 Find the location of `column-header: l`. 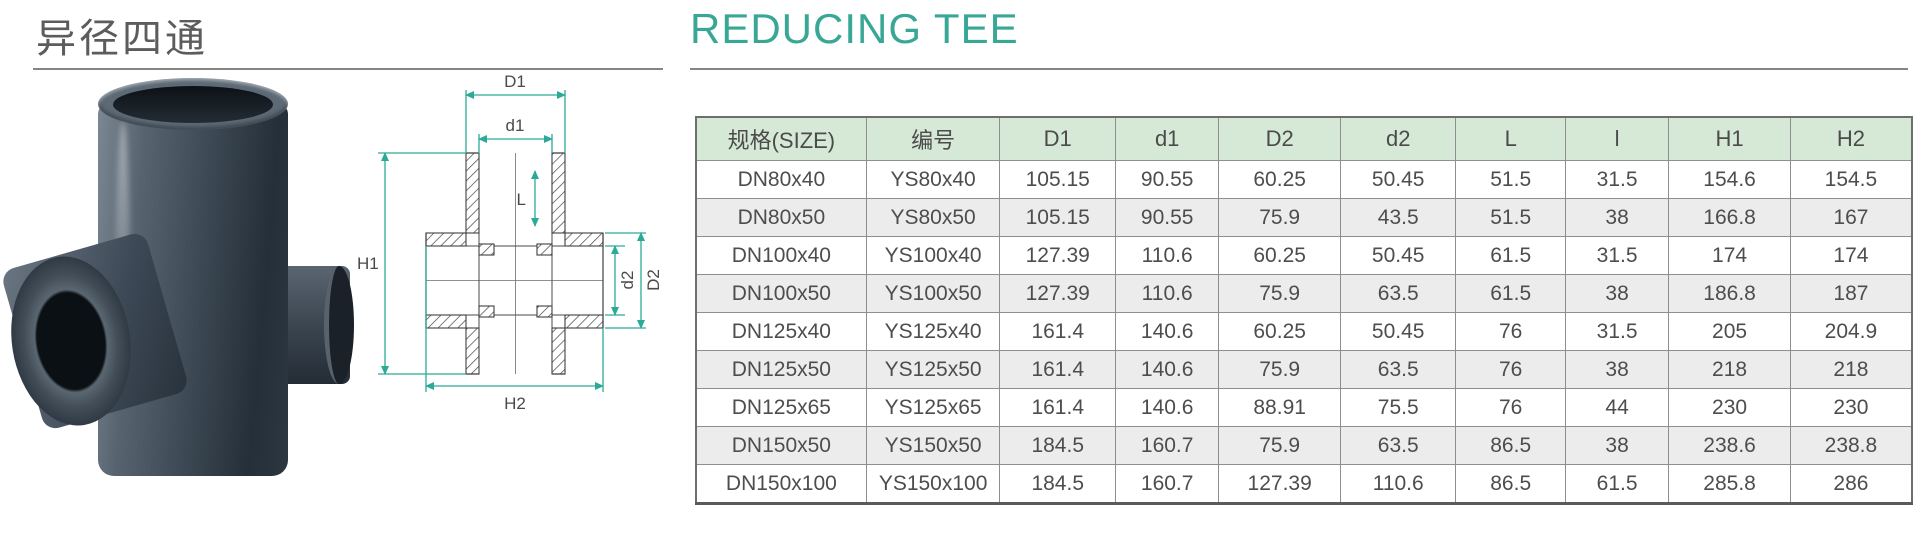

column-header: l is located at coordinates (1617, 138).